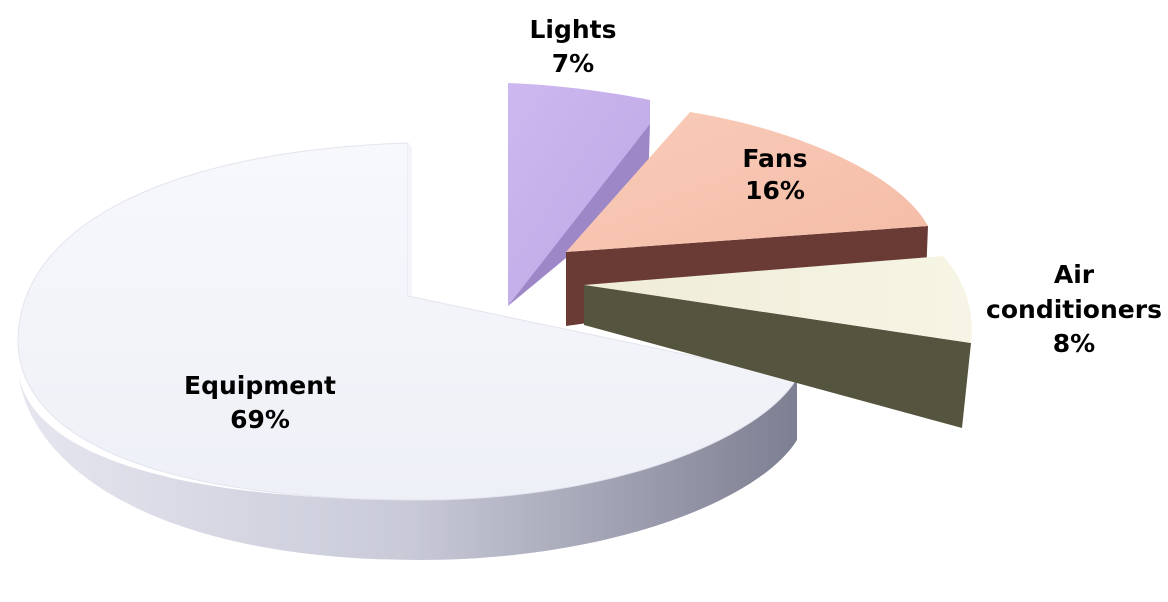 This screenshot has height=602, width=1168. Describe the element at coordinates (572, 29) in the screenshot. I see `slice-label-lights: Lights` at that location.